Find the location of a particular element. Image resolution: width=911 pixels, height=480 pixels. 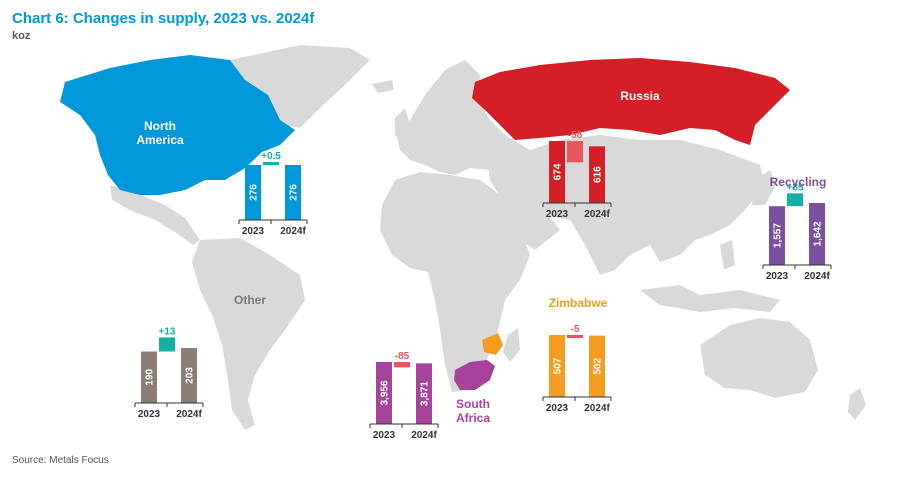

south-america-shape is located at coordinates (248, 334).